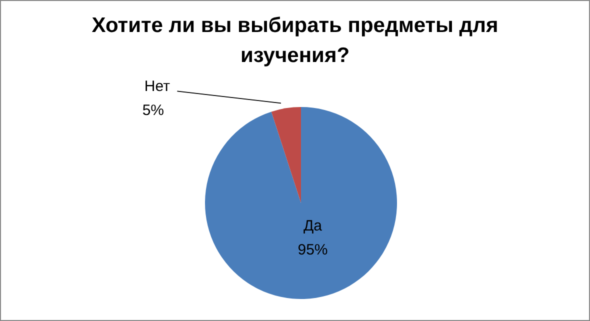 The image size is (590, 321). Describe the element at coordinates (157, 87) in the screenshot. I see `slice-label: Нет` at that location.